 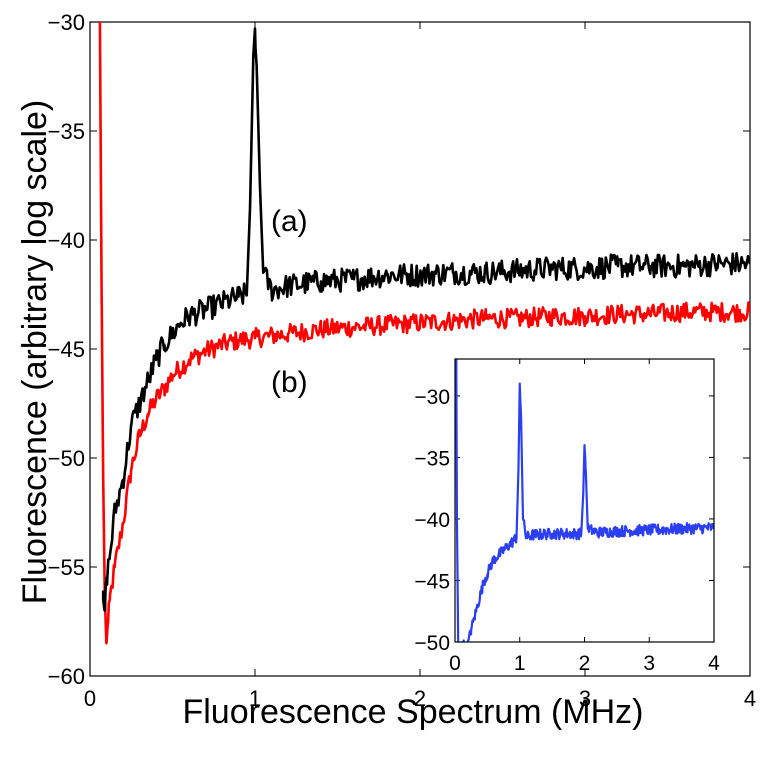 What do you see at coordinates (289, 221) in the screenshot?
I see `annotation-a: (a)` at bounding box center [289, 221].